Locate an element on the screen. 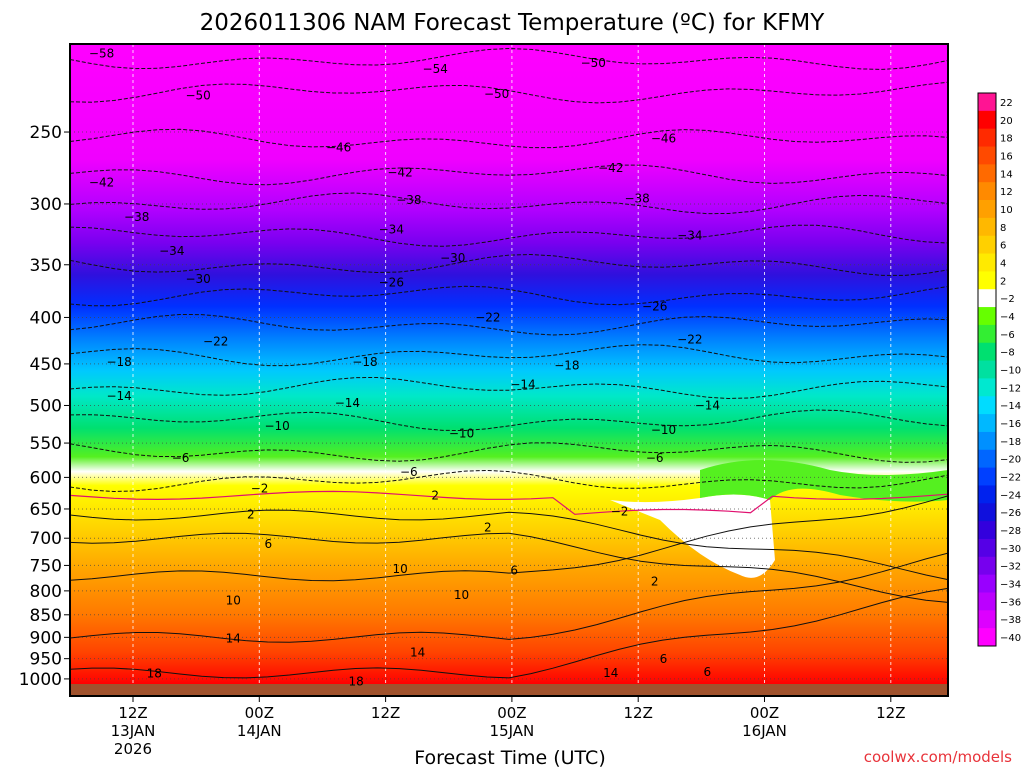 The width and height of the screenshot is (1024, 772). colorbar-label: 2 is located at coordinates (1003, 281).